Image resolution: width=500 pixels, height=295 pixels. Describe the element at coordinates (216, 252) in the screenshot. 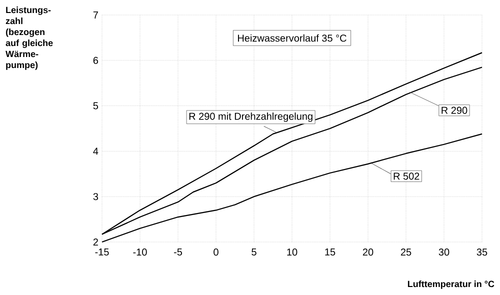

I see `x-tick-label: 0` at that location.